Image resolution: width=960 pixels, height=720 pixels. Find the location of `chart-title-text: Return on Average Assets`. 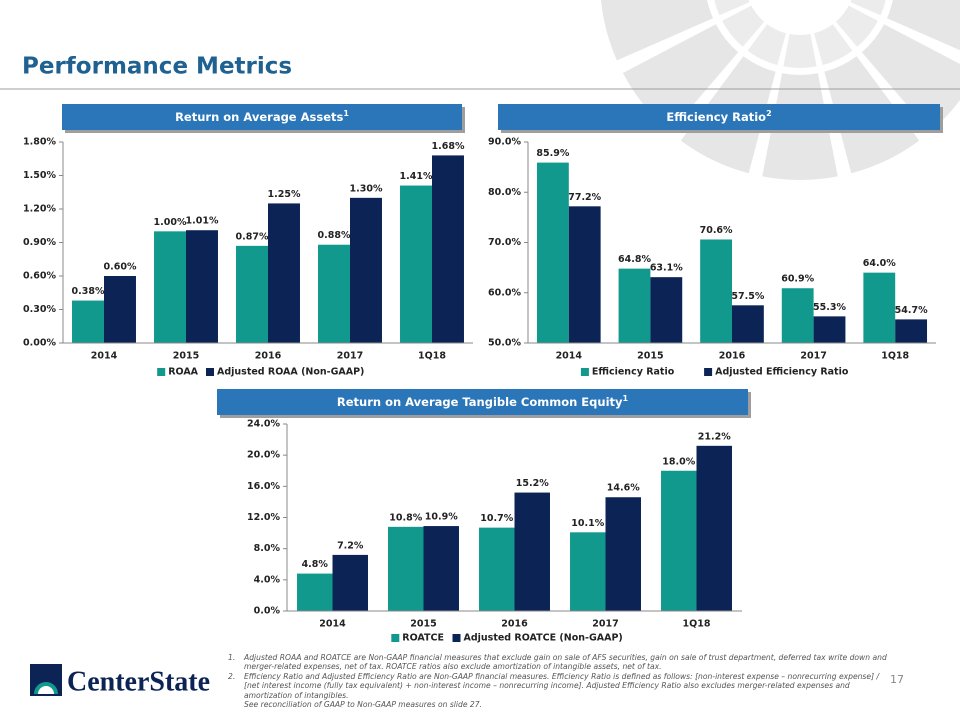

chart-title-text: Return on Average Assets is located at coordinates (259, 117).